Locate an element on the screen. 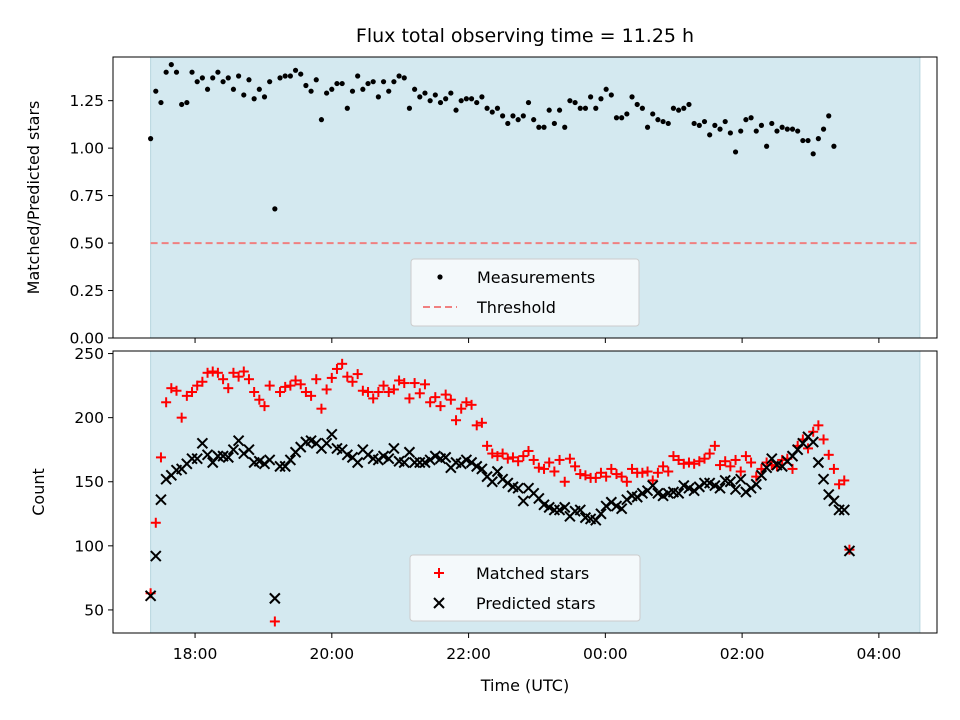 This screenshot has width=960, height=720. y-tick-label: 200 is located at coordinates (89, 418).